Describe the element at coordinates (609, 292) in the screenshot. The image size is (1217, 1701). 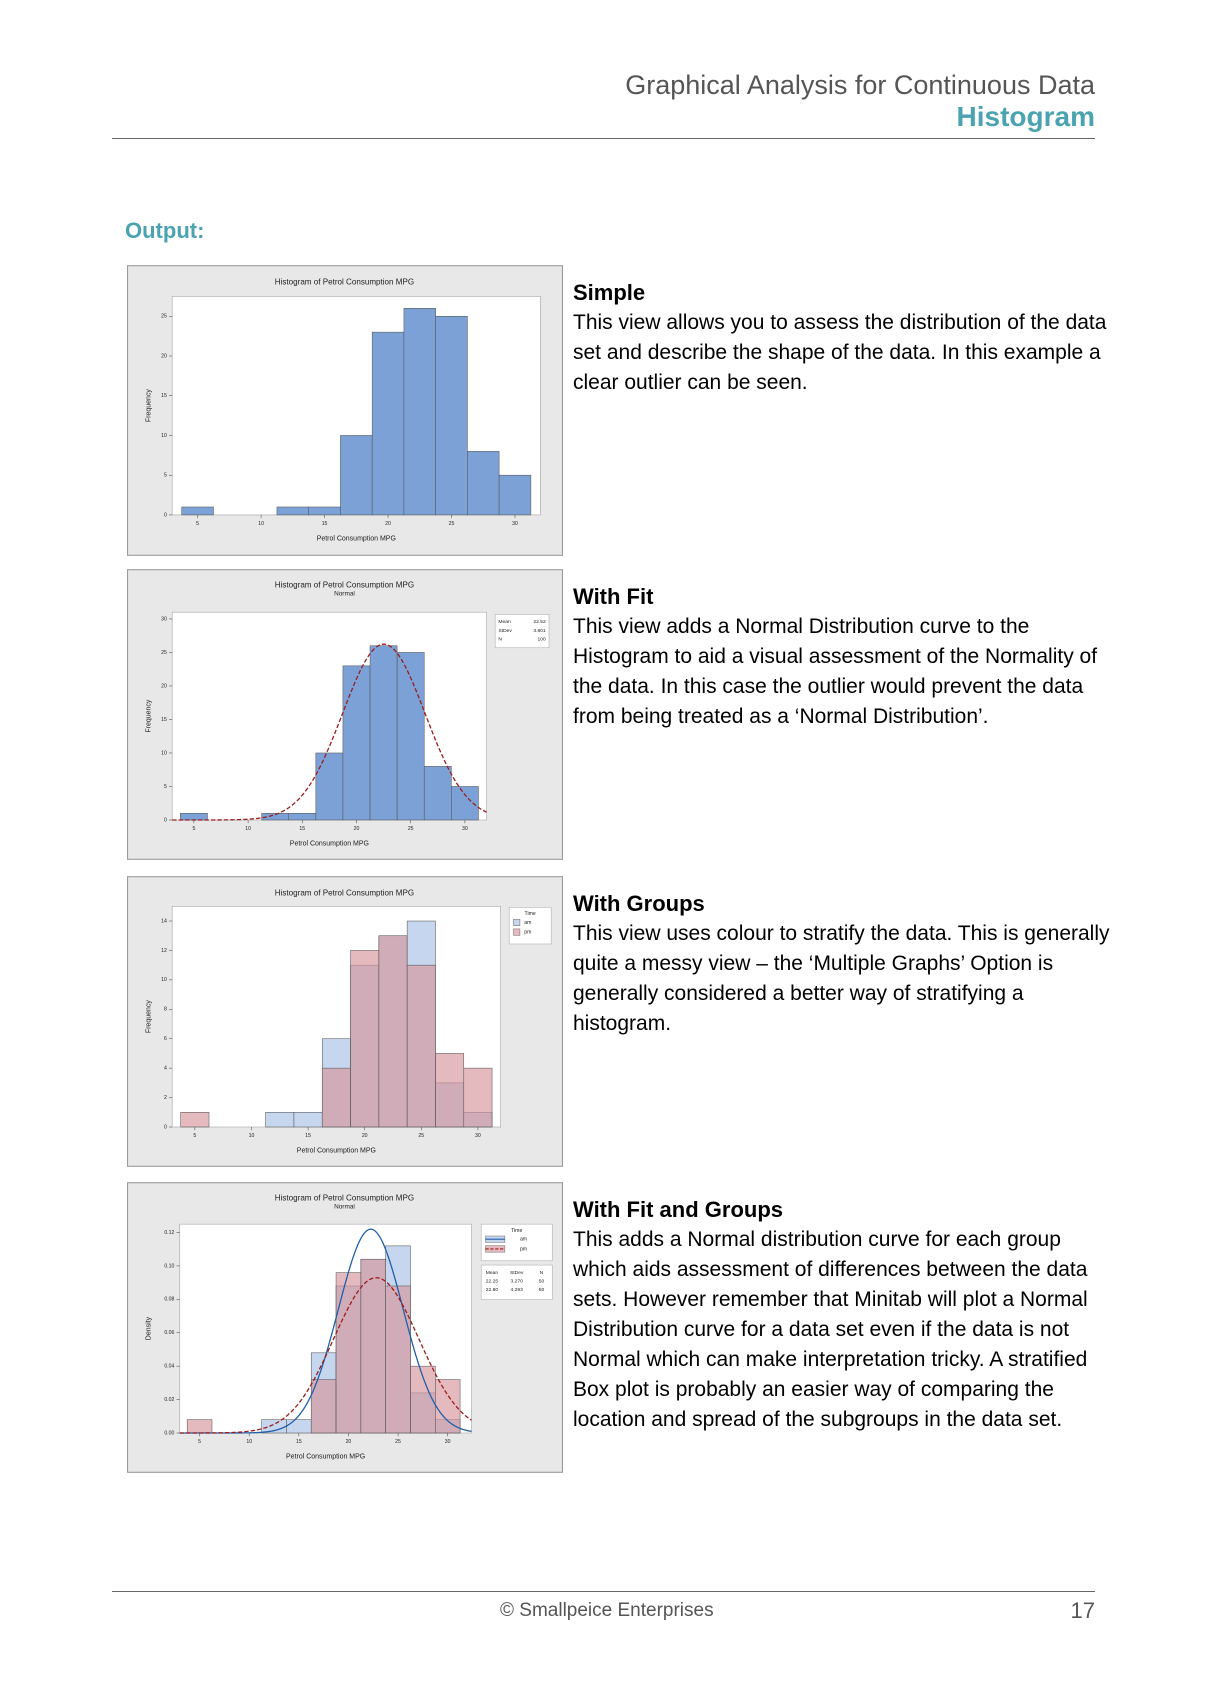
I see `panel-heading: Simple` at that location.